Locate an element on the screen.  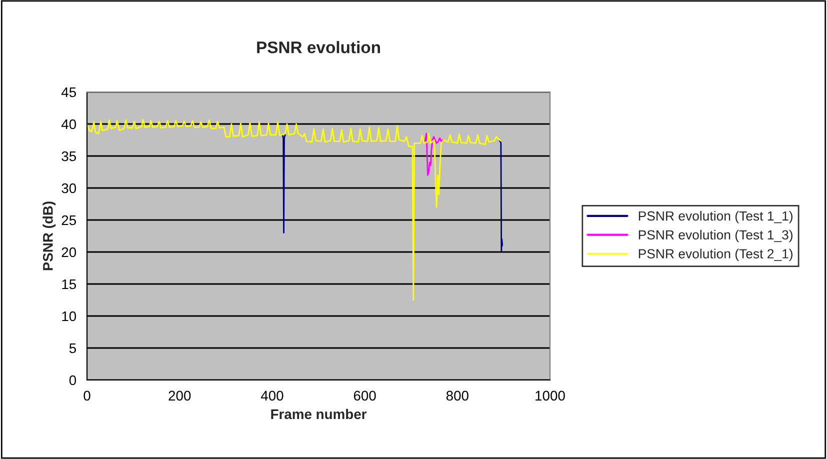
x-tick-label: 0 is located at coordinates (87, 395).